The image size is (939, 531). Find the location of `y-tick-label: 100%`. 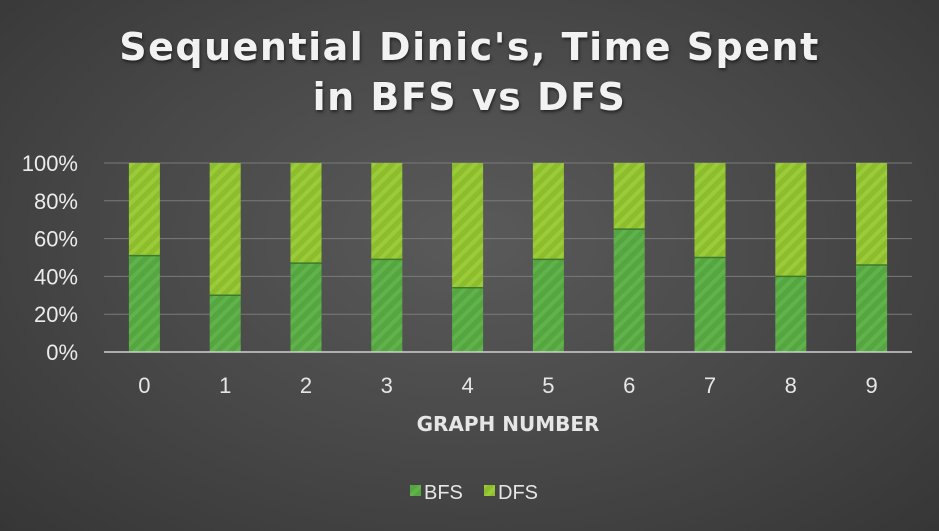

y-tick-label: 100% is located at coordinates (50, 163).